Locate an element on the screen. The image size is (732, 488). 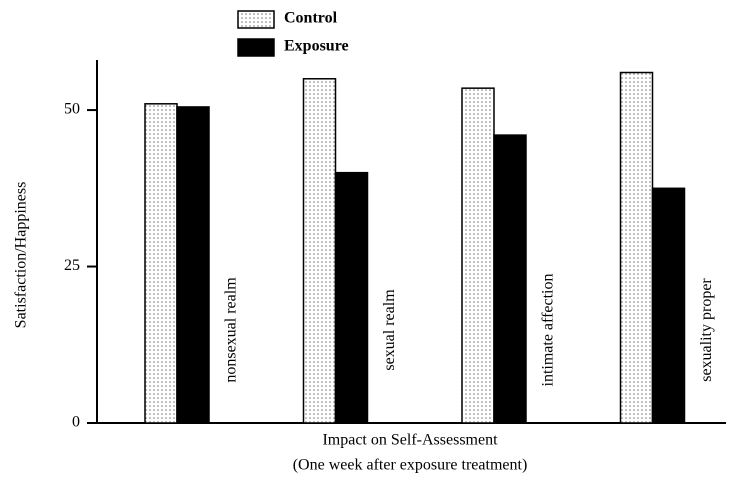
legend-label: Control is located at coordinates (311, 18).